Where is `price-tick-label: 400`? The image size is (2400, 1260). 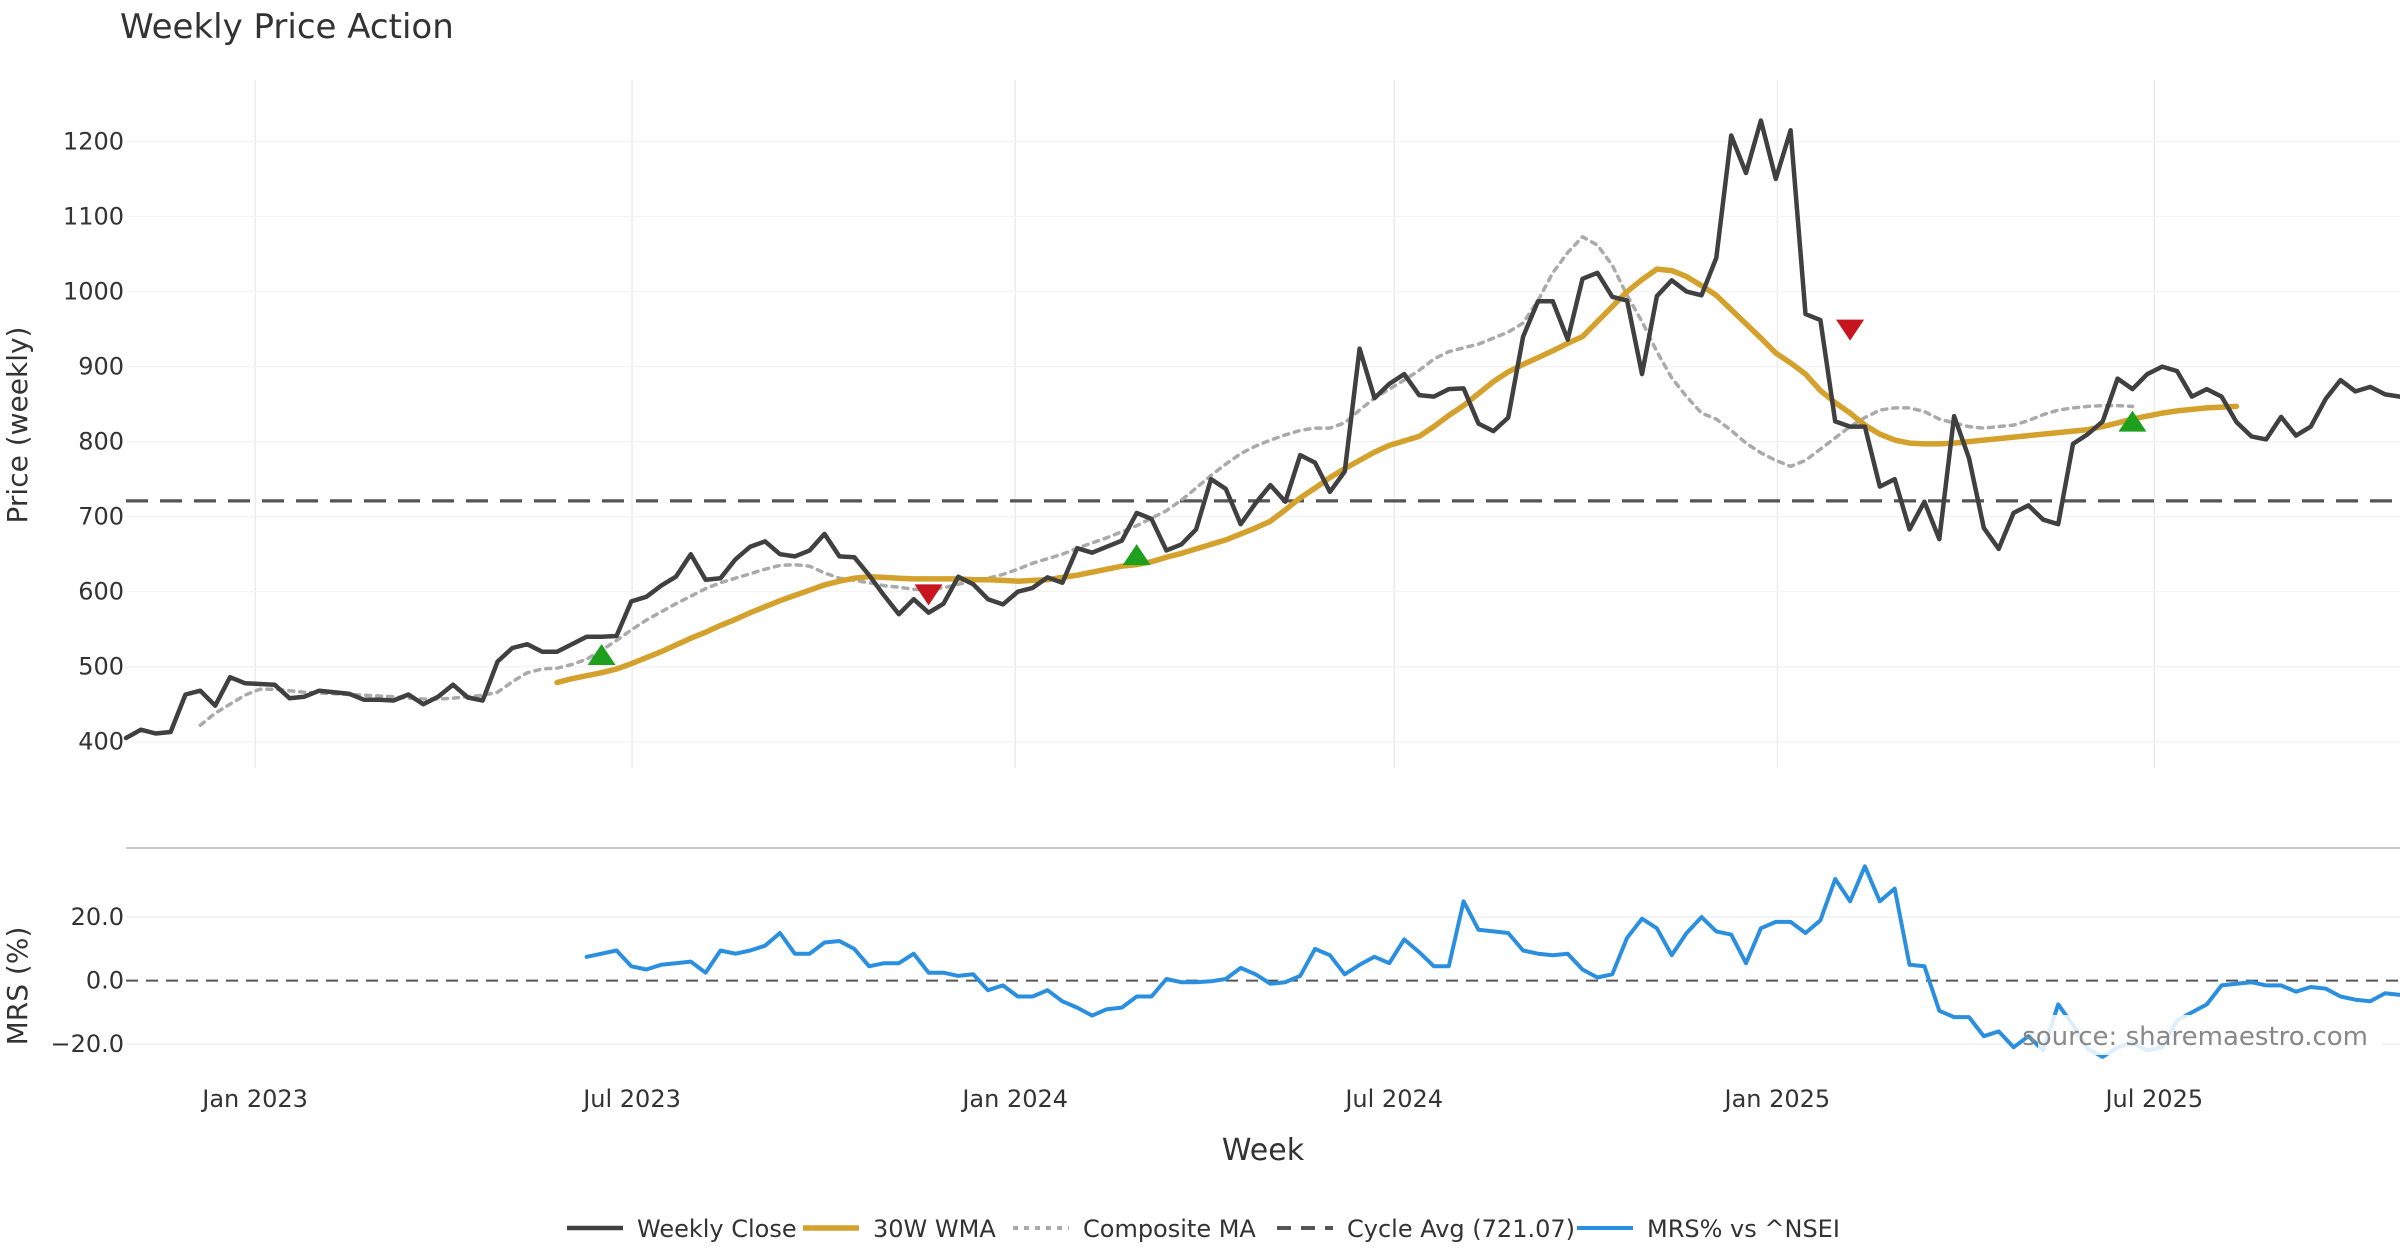
price-tick-label: 400 is located at coordinates (101, 742).